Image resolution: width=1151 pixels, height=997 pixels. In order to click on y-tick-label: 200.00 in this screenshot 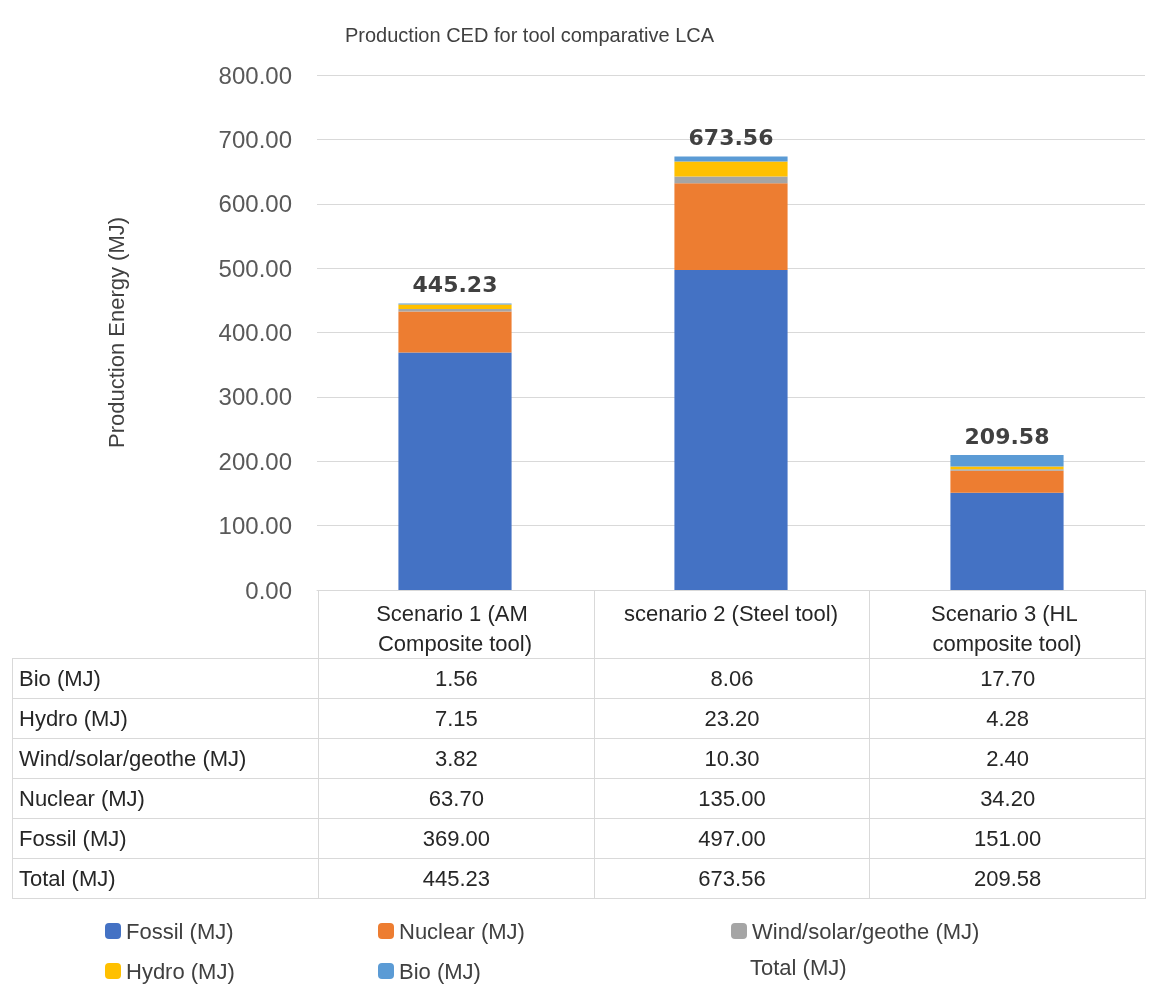, I will do `click(255, 461)`.